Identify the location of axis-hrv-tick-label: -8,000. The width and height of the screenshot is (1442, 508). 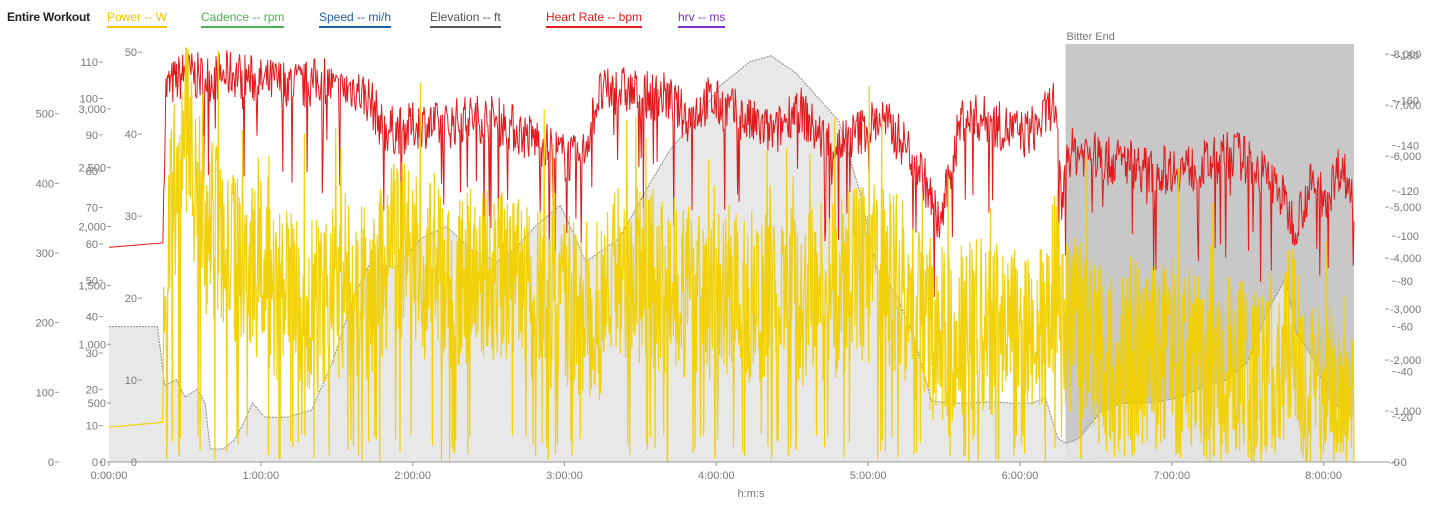
(1405, 55).